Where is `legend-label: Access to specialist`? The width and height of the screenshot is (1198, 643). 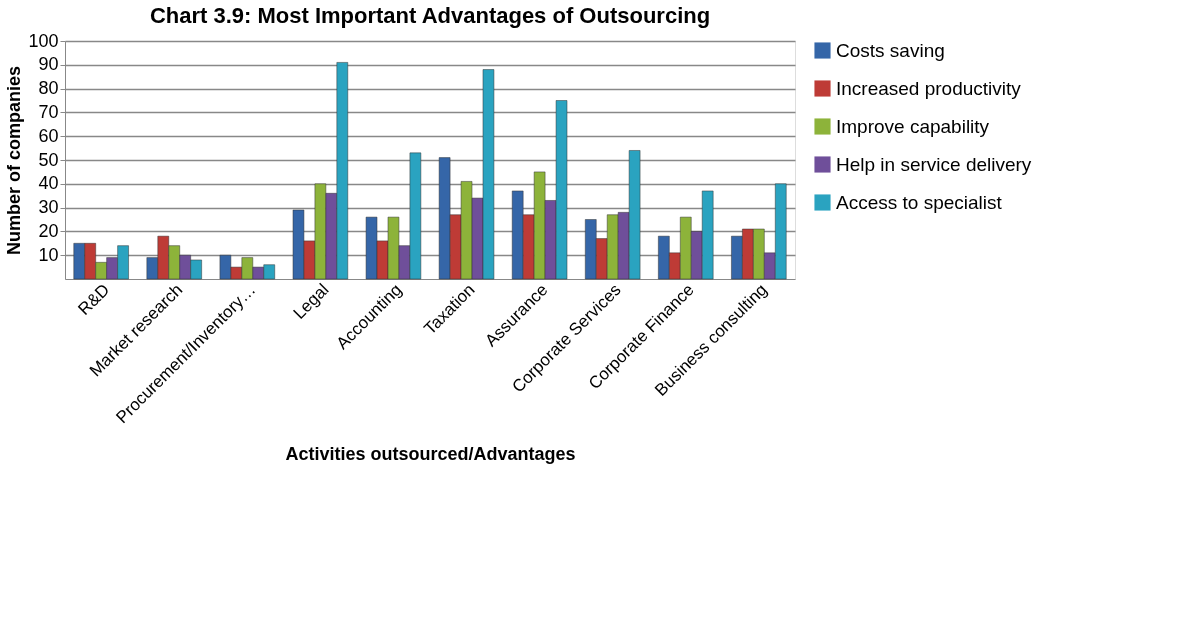 legend-label: Access to specialist is located at coordinates (919, 202).